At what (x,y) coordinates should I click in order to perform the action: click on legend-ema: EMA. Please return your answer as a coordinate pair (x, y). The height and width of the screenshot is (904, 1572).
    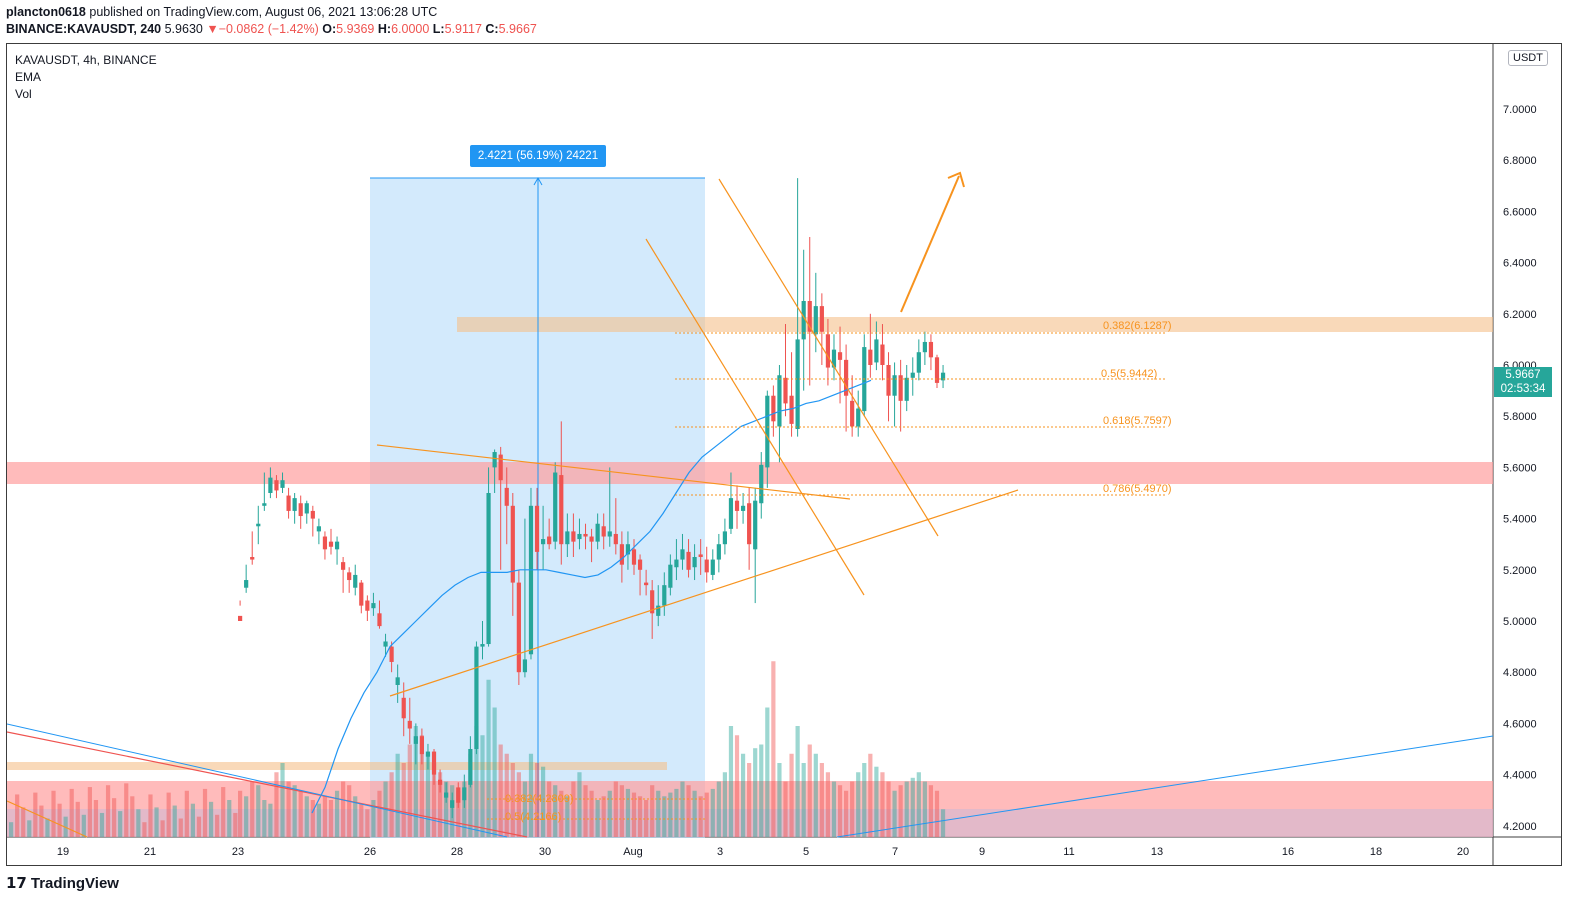
    Looking at the image, I should click on (28, 77).